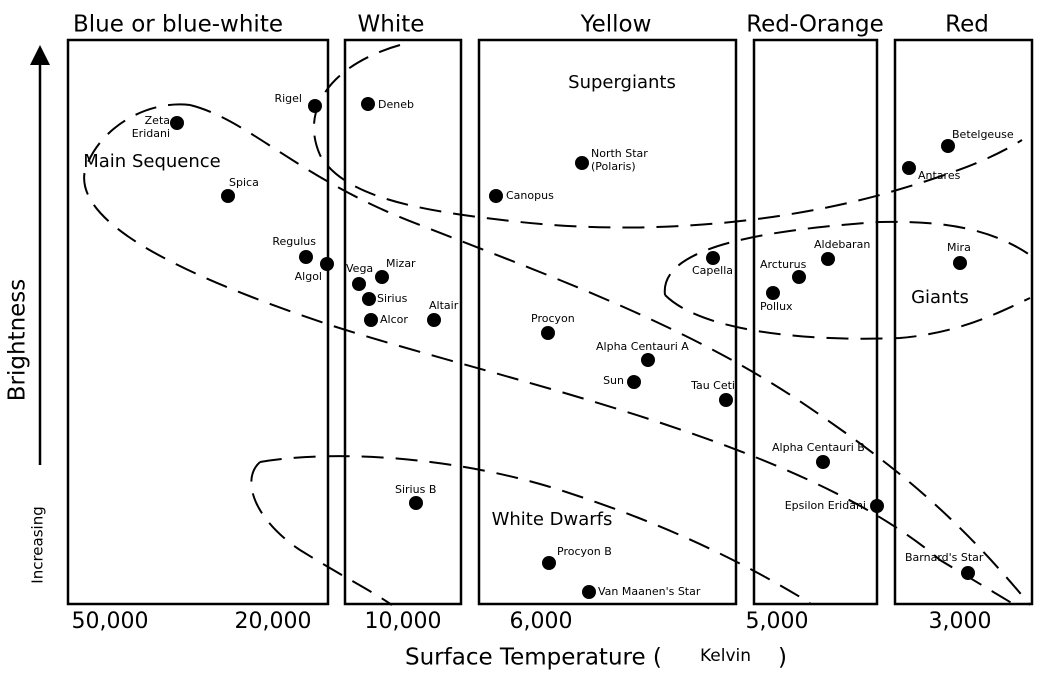 The height and width of the screenshot is (678, 1040). I want to click on star-label: Canopus, so click(530, 195).